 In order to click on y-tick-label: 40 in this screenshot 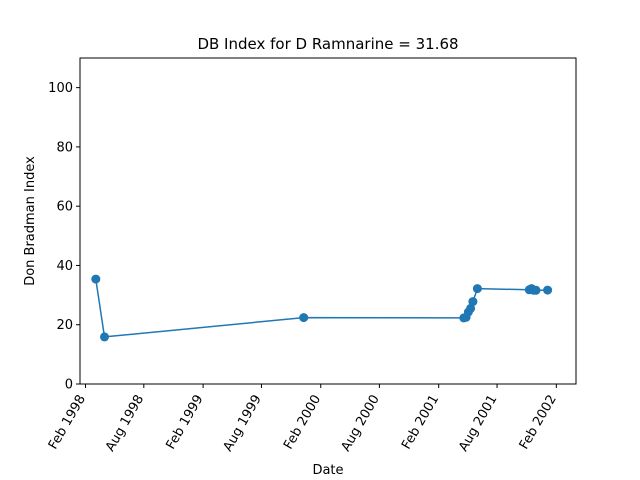, I will do `click(64, 266)`.